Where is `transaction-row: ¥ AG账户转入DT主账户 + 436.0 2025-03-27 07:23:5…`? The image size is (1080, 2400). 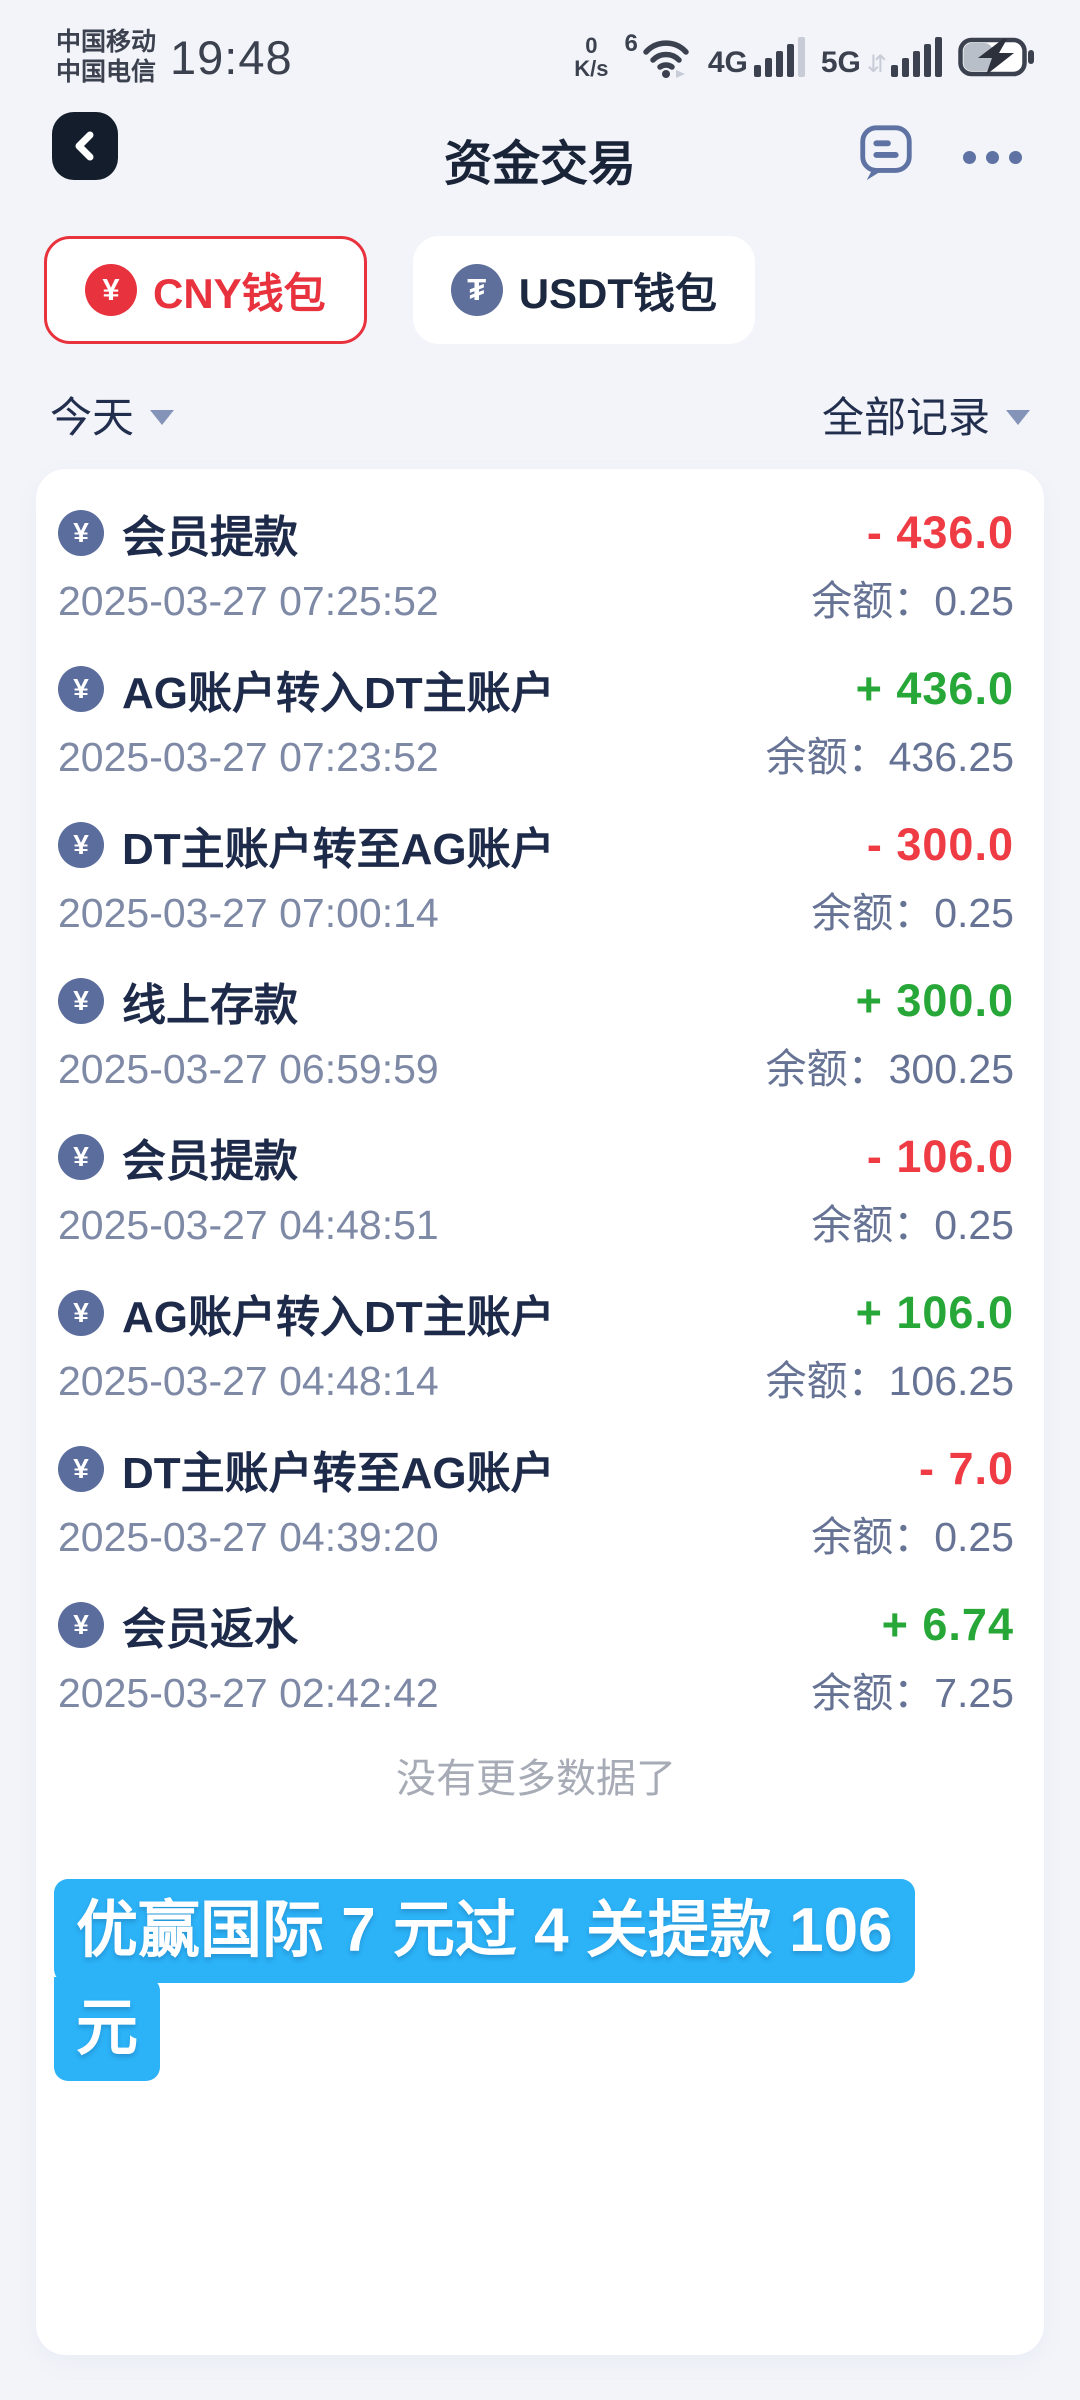 transaction-row: ¥ AG账户转入DT主账户 + 436.0 2025-03-27 07:23:5… is located at coordinates (536, 715).